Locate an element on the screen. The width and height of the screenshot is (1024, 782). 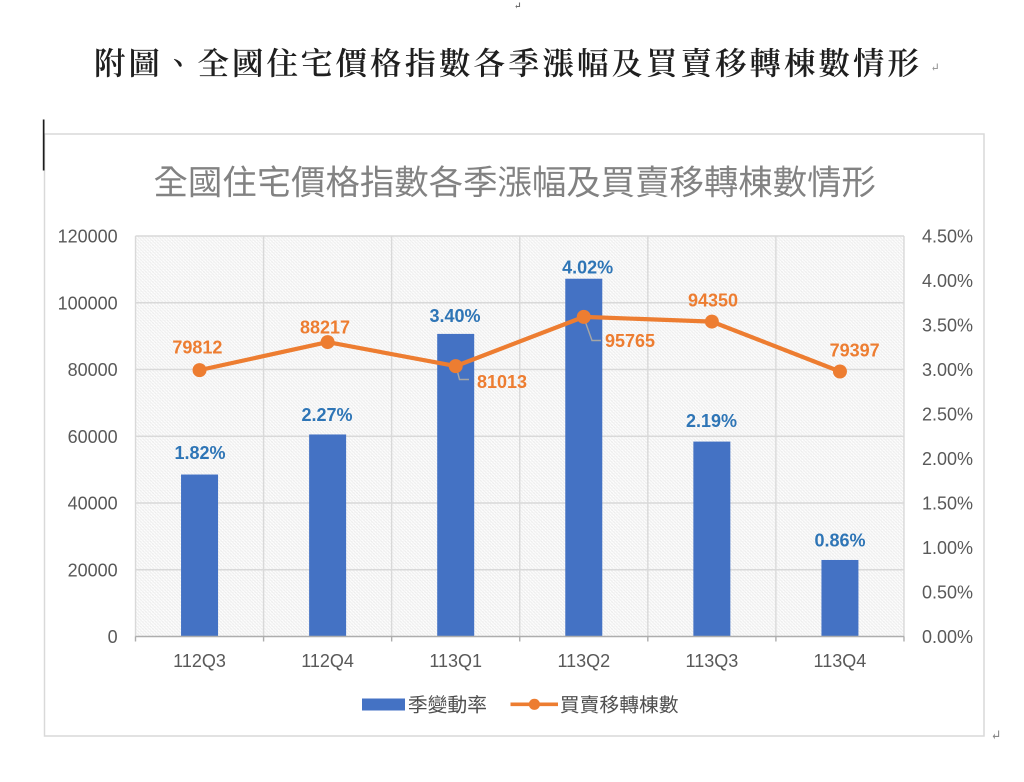
svg-text: 88217 is located at coordinates (325, 328).